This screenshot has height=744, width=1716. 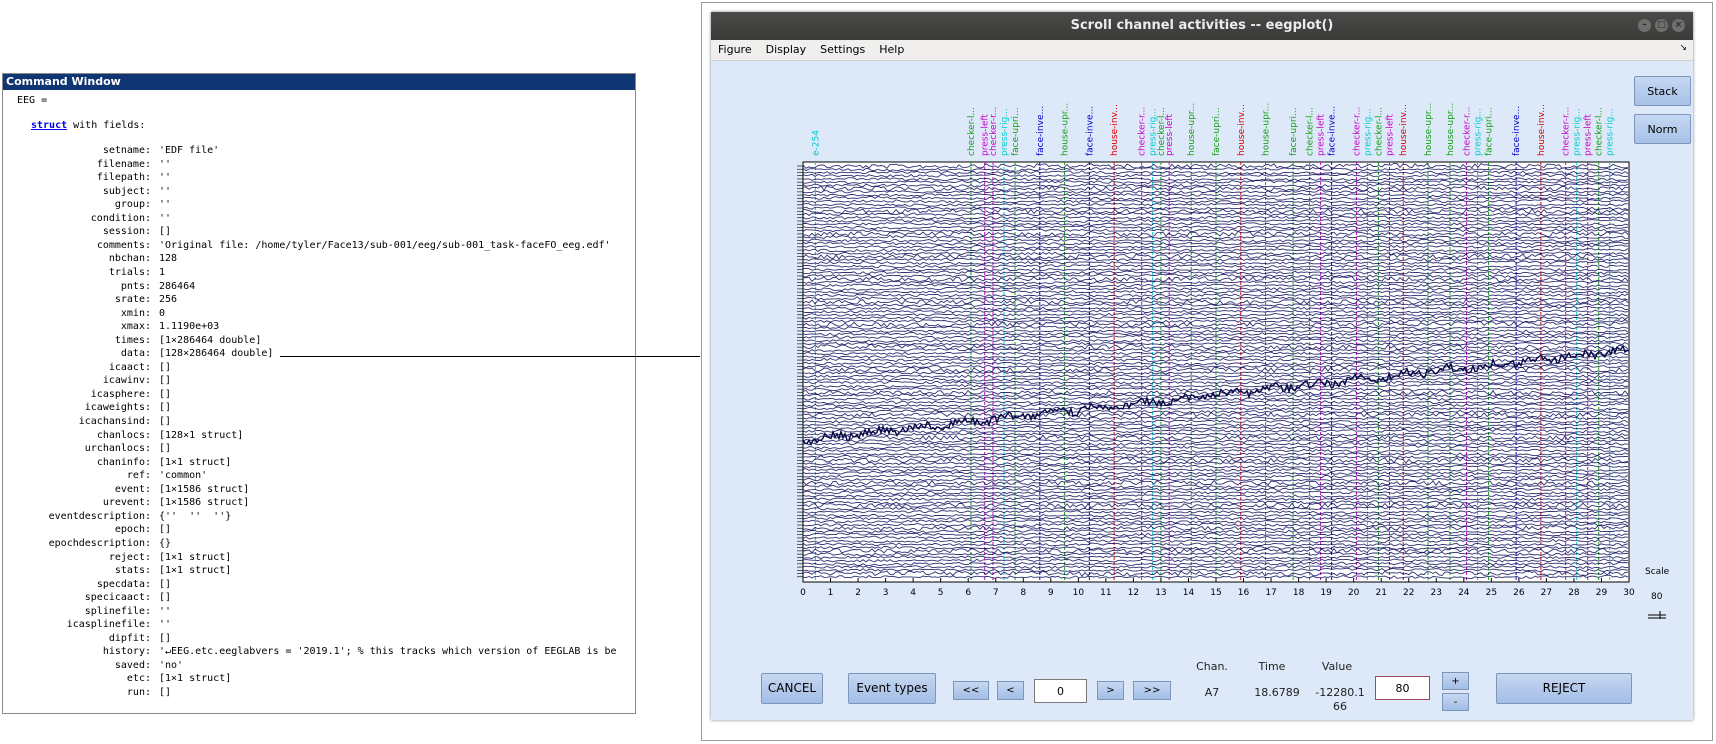 What do you see at coordinates (1683, 48) in the screenshot?
I see `dock-arrow-icon: ↘` at bounding box center [1683, 48].